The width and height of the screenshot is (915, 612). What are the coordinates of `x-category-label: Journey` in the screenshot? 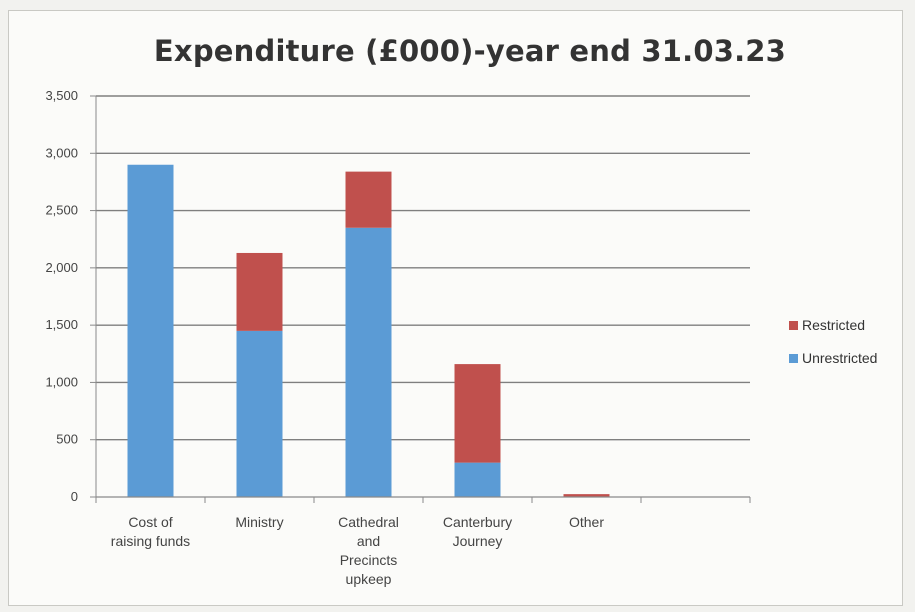 It's located at (478, 541).